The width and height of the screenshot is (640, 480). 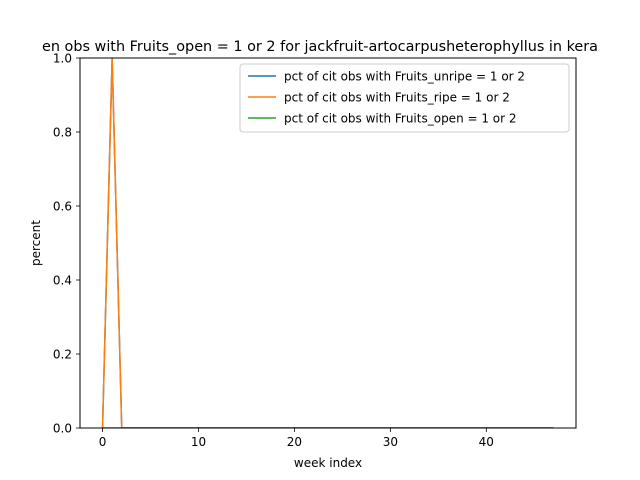 I want to click on x-axis-label: week index, so click(x=328, y=463).